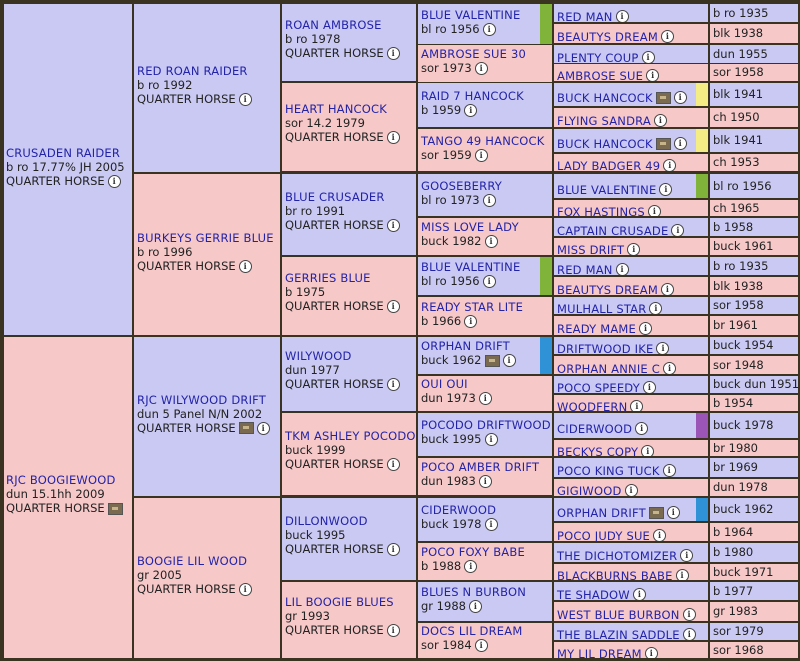 The height and width of the screenshot is (661, 800). I want to click on horse-name-link: DILLONWOOD, so click(326, 521).